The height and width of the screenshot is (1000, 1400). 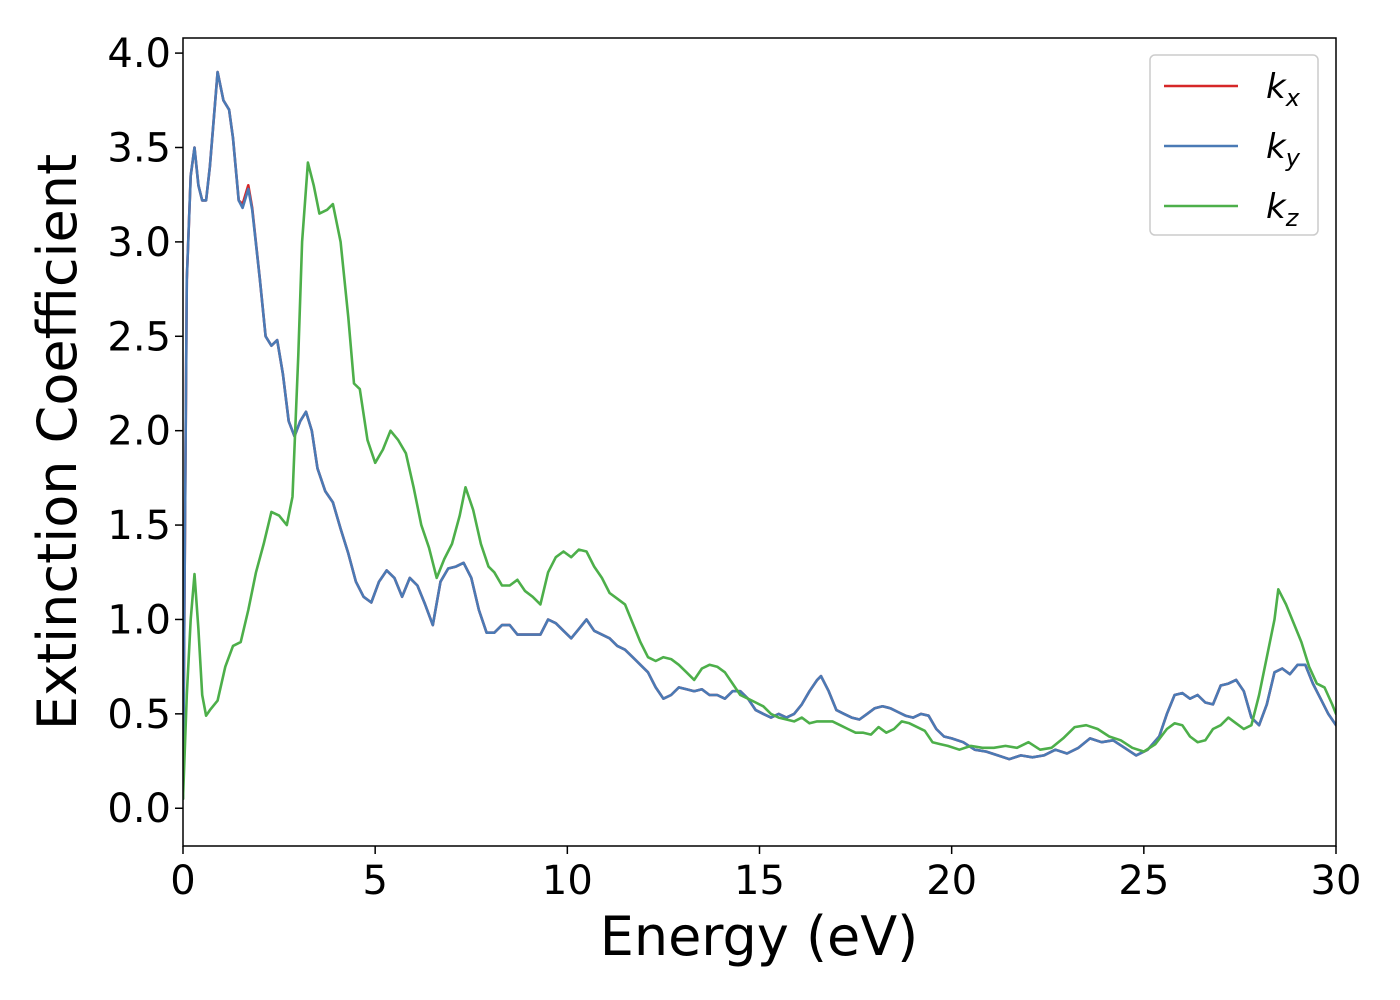 I want to click on x-axis: 0 5 10 15 20 25 30, so click(x=765, y=875).